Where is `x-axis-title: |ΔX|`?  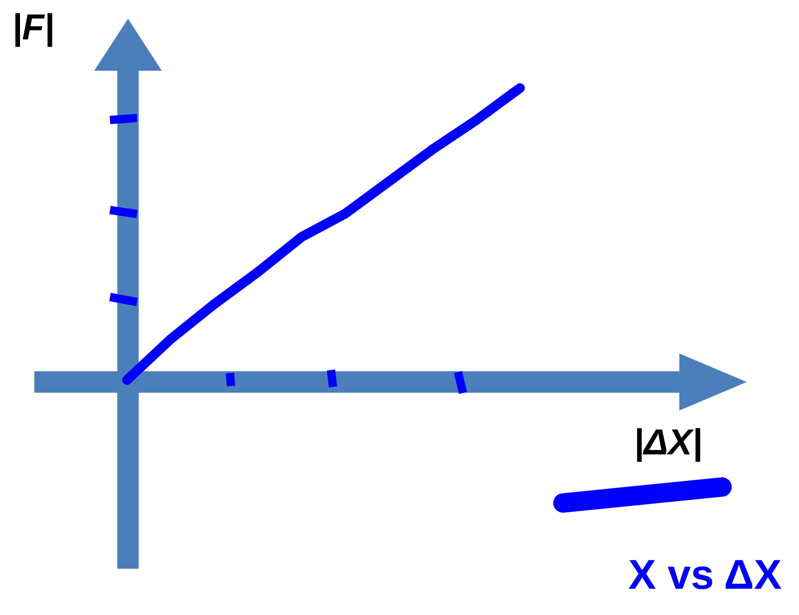 x-axis-title: |ΔX| is located at coordinates (668, 445).